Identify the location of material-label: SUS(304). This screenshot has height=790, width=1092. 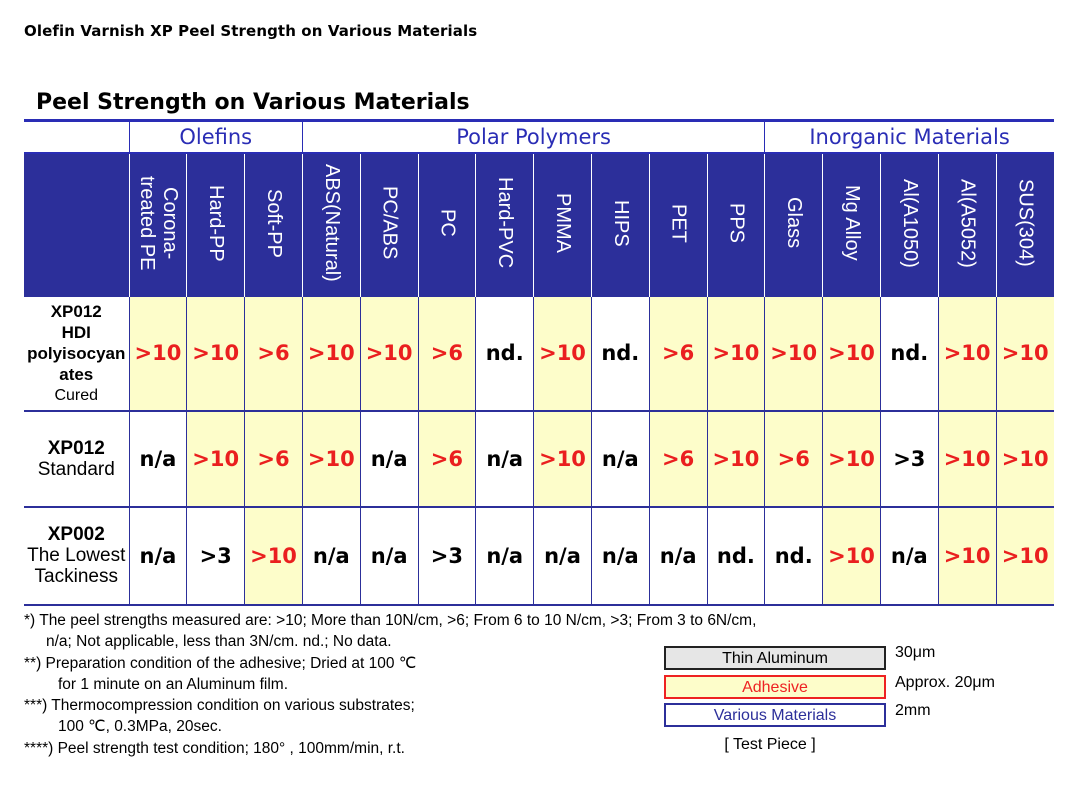
(1025, 223).